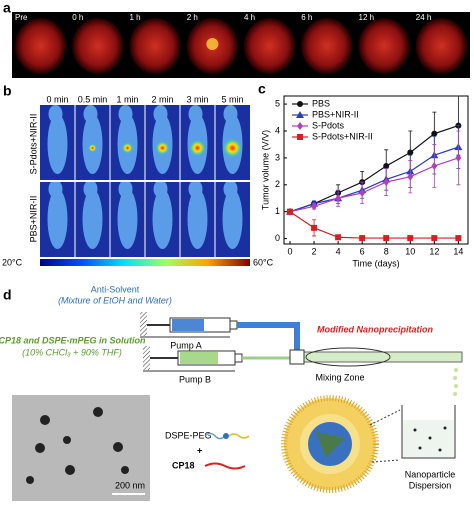  Describe the element at coordinates (249, 17) in the screenshot. I see `time-label: 4 h` at that location.